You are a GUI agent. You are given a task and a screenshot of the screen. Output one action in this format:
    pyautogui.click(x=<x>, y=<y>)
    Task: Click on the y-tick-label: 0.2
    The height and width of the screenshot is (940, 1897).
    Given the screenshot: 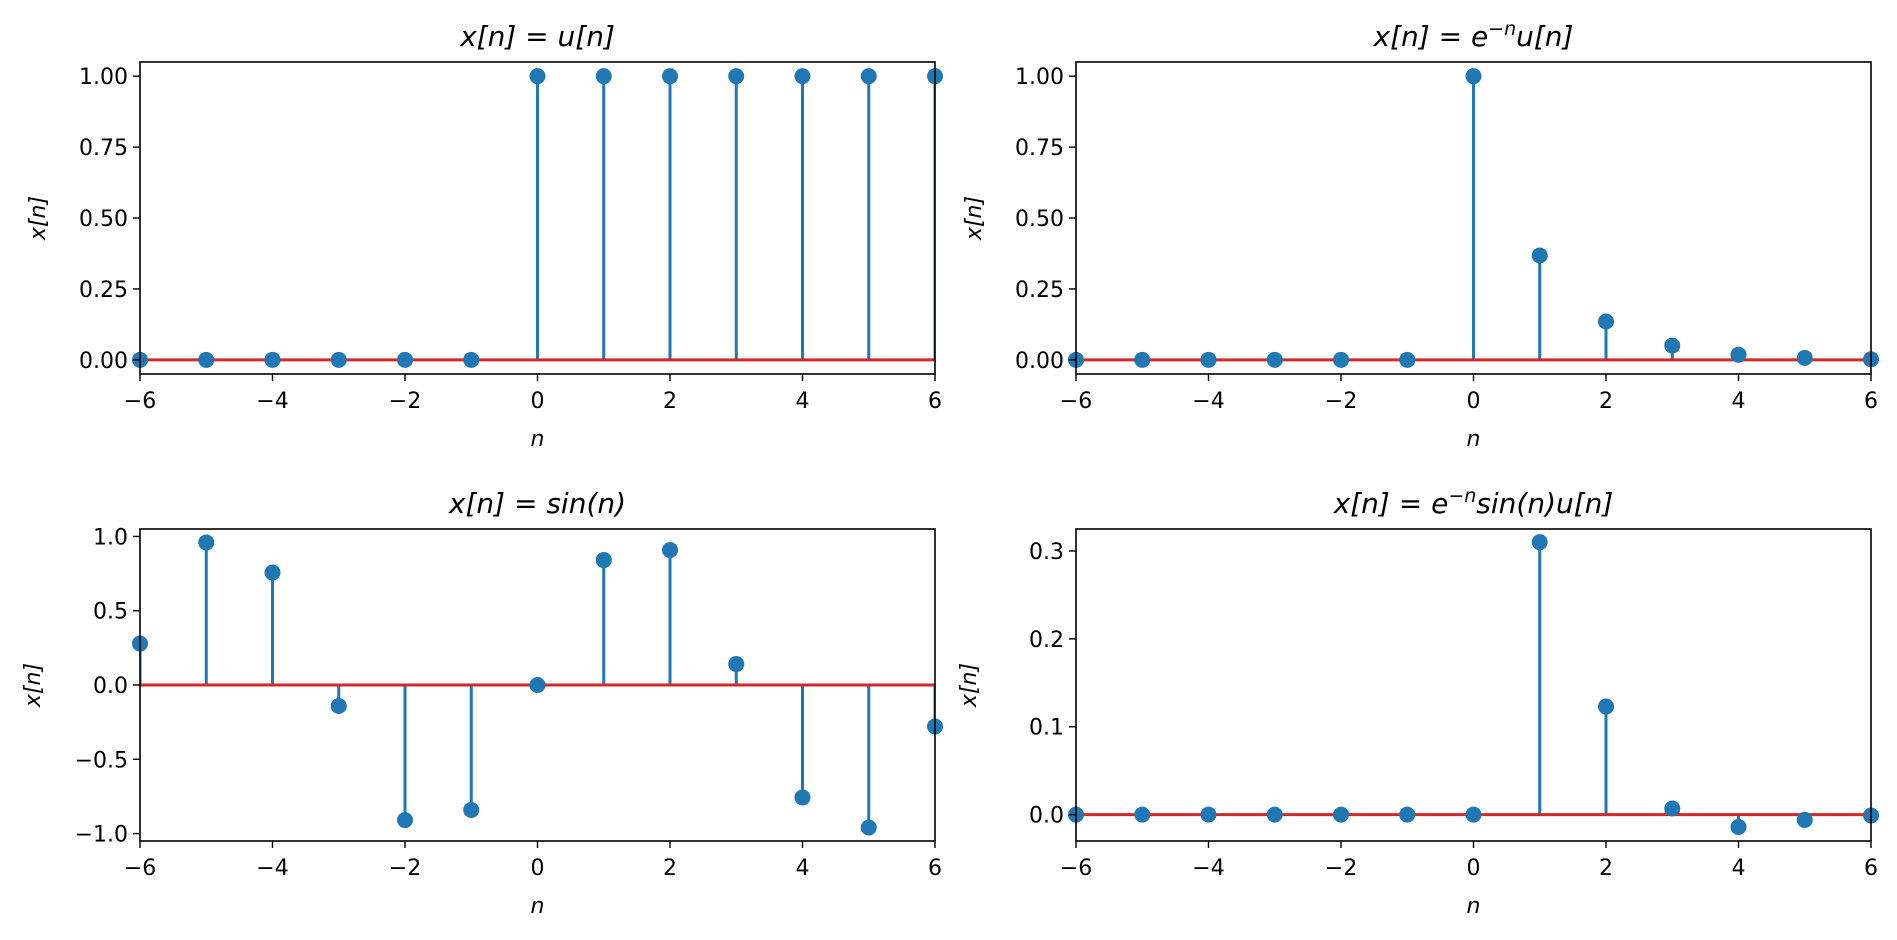 What is the action you would take?
    pyautogui.click(x=1046, y=640)
    